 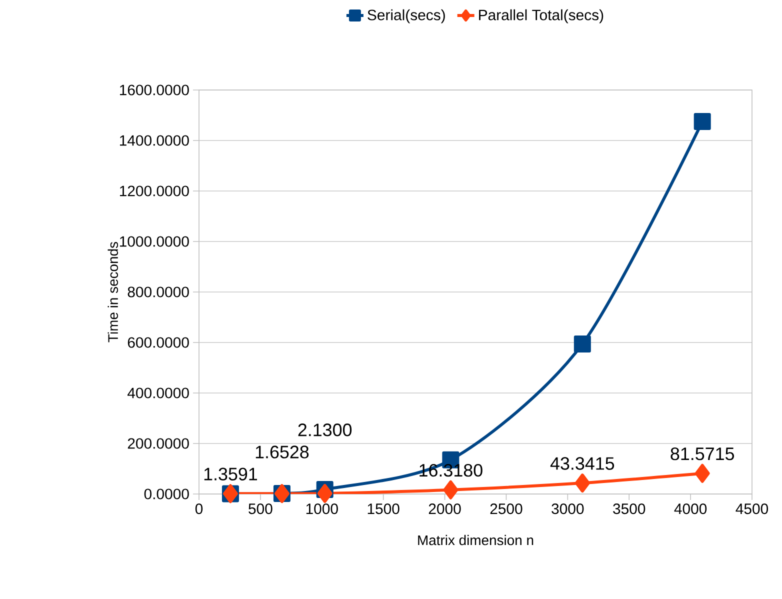 I want to click on x-tick-label: 1500, so click(x=384, y=509).